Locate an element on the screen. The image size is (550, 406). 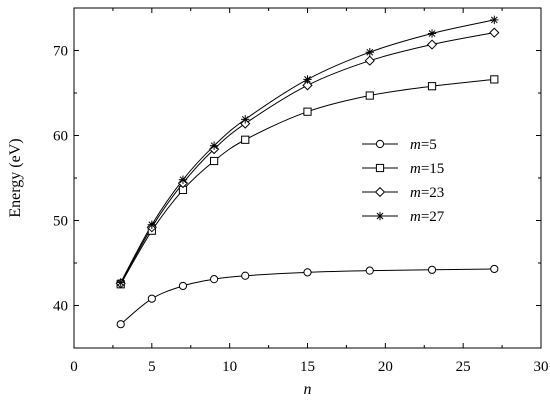
x-tick-label: 10 is located at coordinates (229, 367).